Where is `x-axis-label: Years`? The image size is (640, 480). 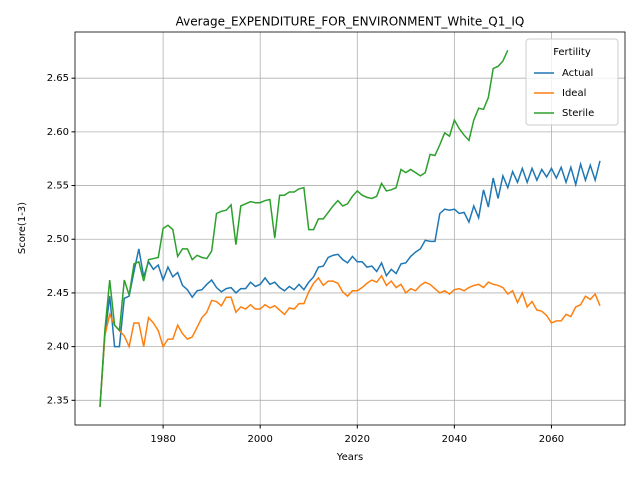 x-axis-label: Years is located at coordinates (349, 457).